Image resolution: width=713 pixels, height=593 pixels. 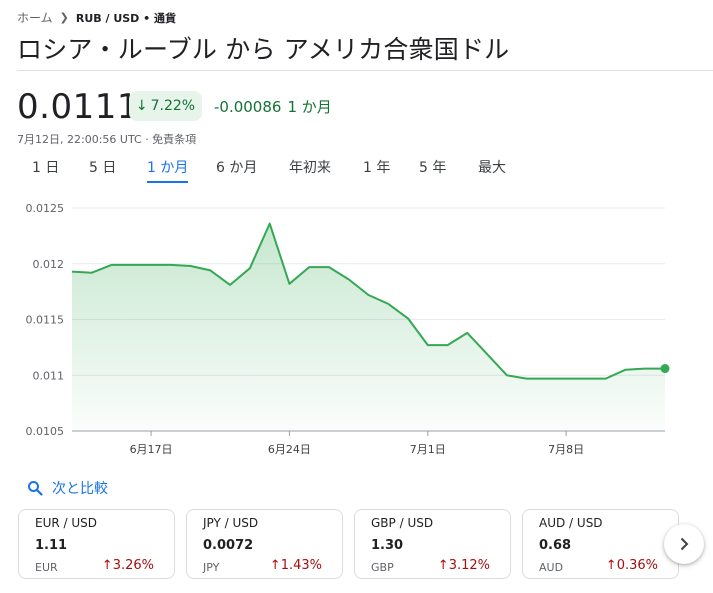 I want to click on currency-card-eur: EUR / USD 1.11 EUR ↑3.26%, so click(x=96, y=544).